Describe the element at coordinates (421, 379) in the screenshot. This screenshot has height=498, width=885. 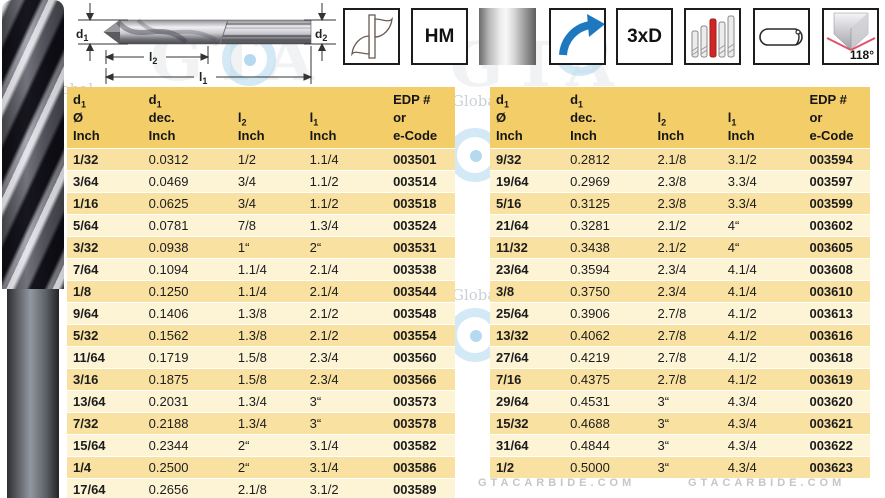
I see `edp-code: 003566` at that location.